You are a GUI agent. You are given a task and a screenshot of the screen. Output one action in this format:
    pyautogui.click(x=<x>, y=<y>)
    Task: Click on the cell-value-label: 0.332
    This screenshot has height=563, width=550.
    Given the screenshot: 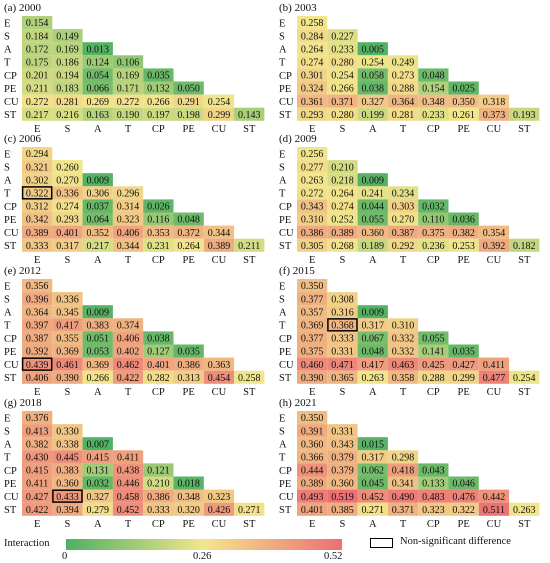 What is the action you would take?
    pyautogui.click(x=403, y=352)
    